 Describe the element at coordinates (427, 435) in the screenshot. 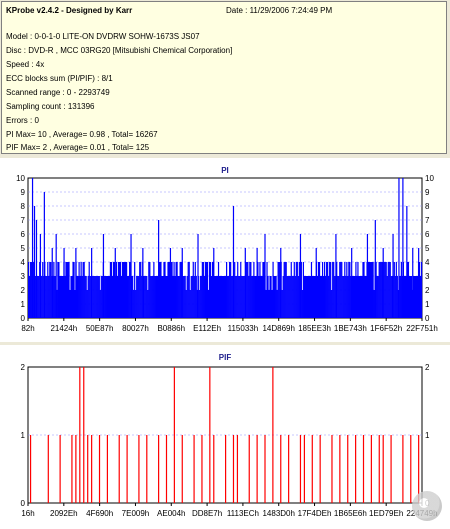

I see `y-tick-label-right: 1` at that location.